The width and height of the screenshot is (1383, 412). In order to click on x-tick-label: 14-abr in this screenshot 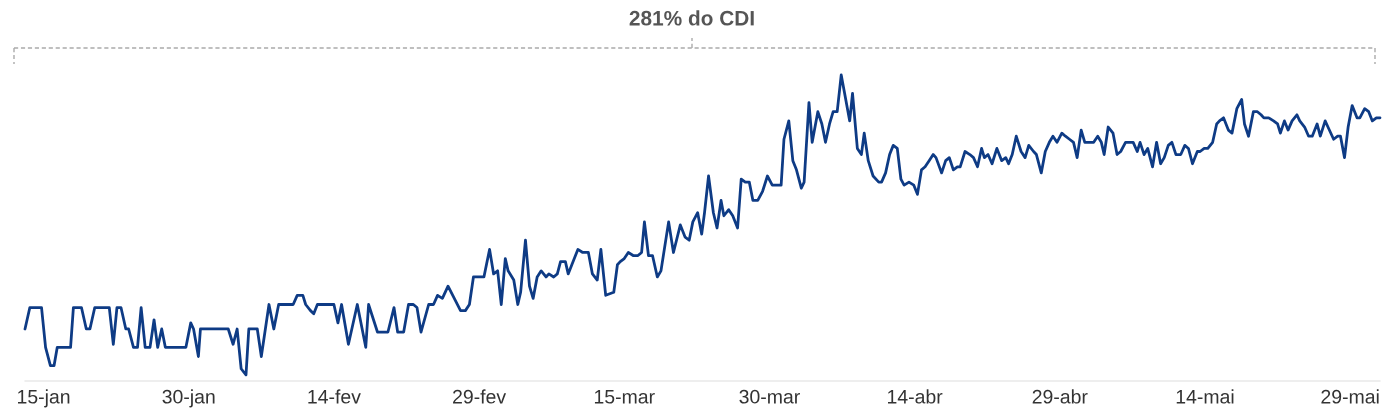, I will do `click(915, 396)`.